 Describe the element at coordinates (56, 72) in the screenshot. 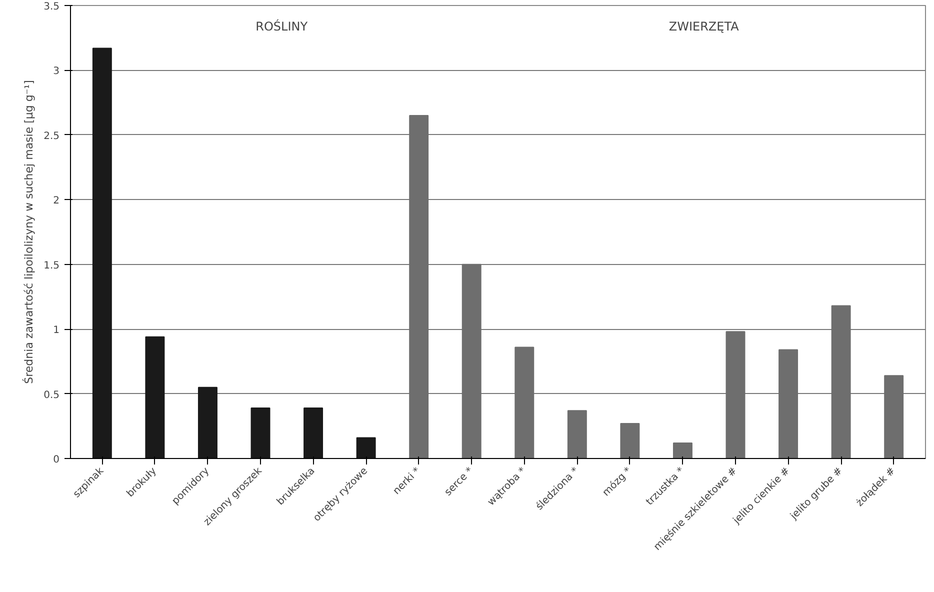

I see `y-tick-label: 3` at that location.